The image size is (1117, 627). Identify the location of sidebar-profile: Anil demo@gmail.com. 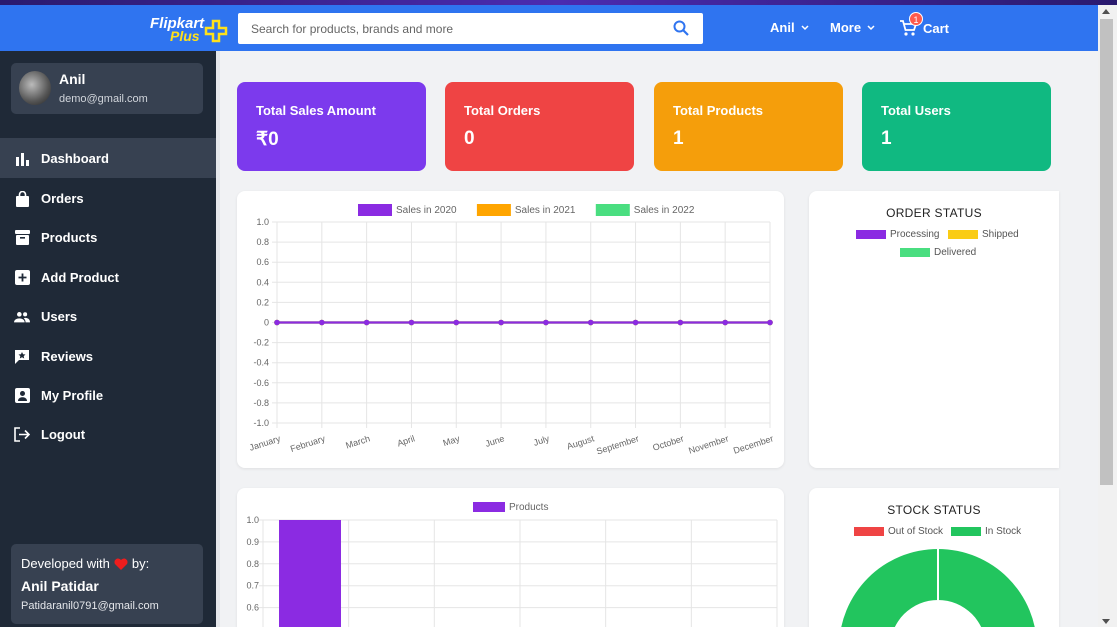
(107, 88).